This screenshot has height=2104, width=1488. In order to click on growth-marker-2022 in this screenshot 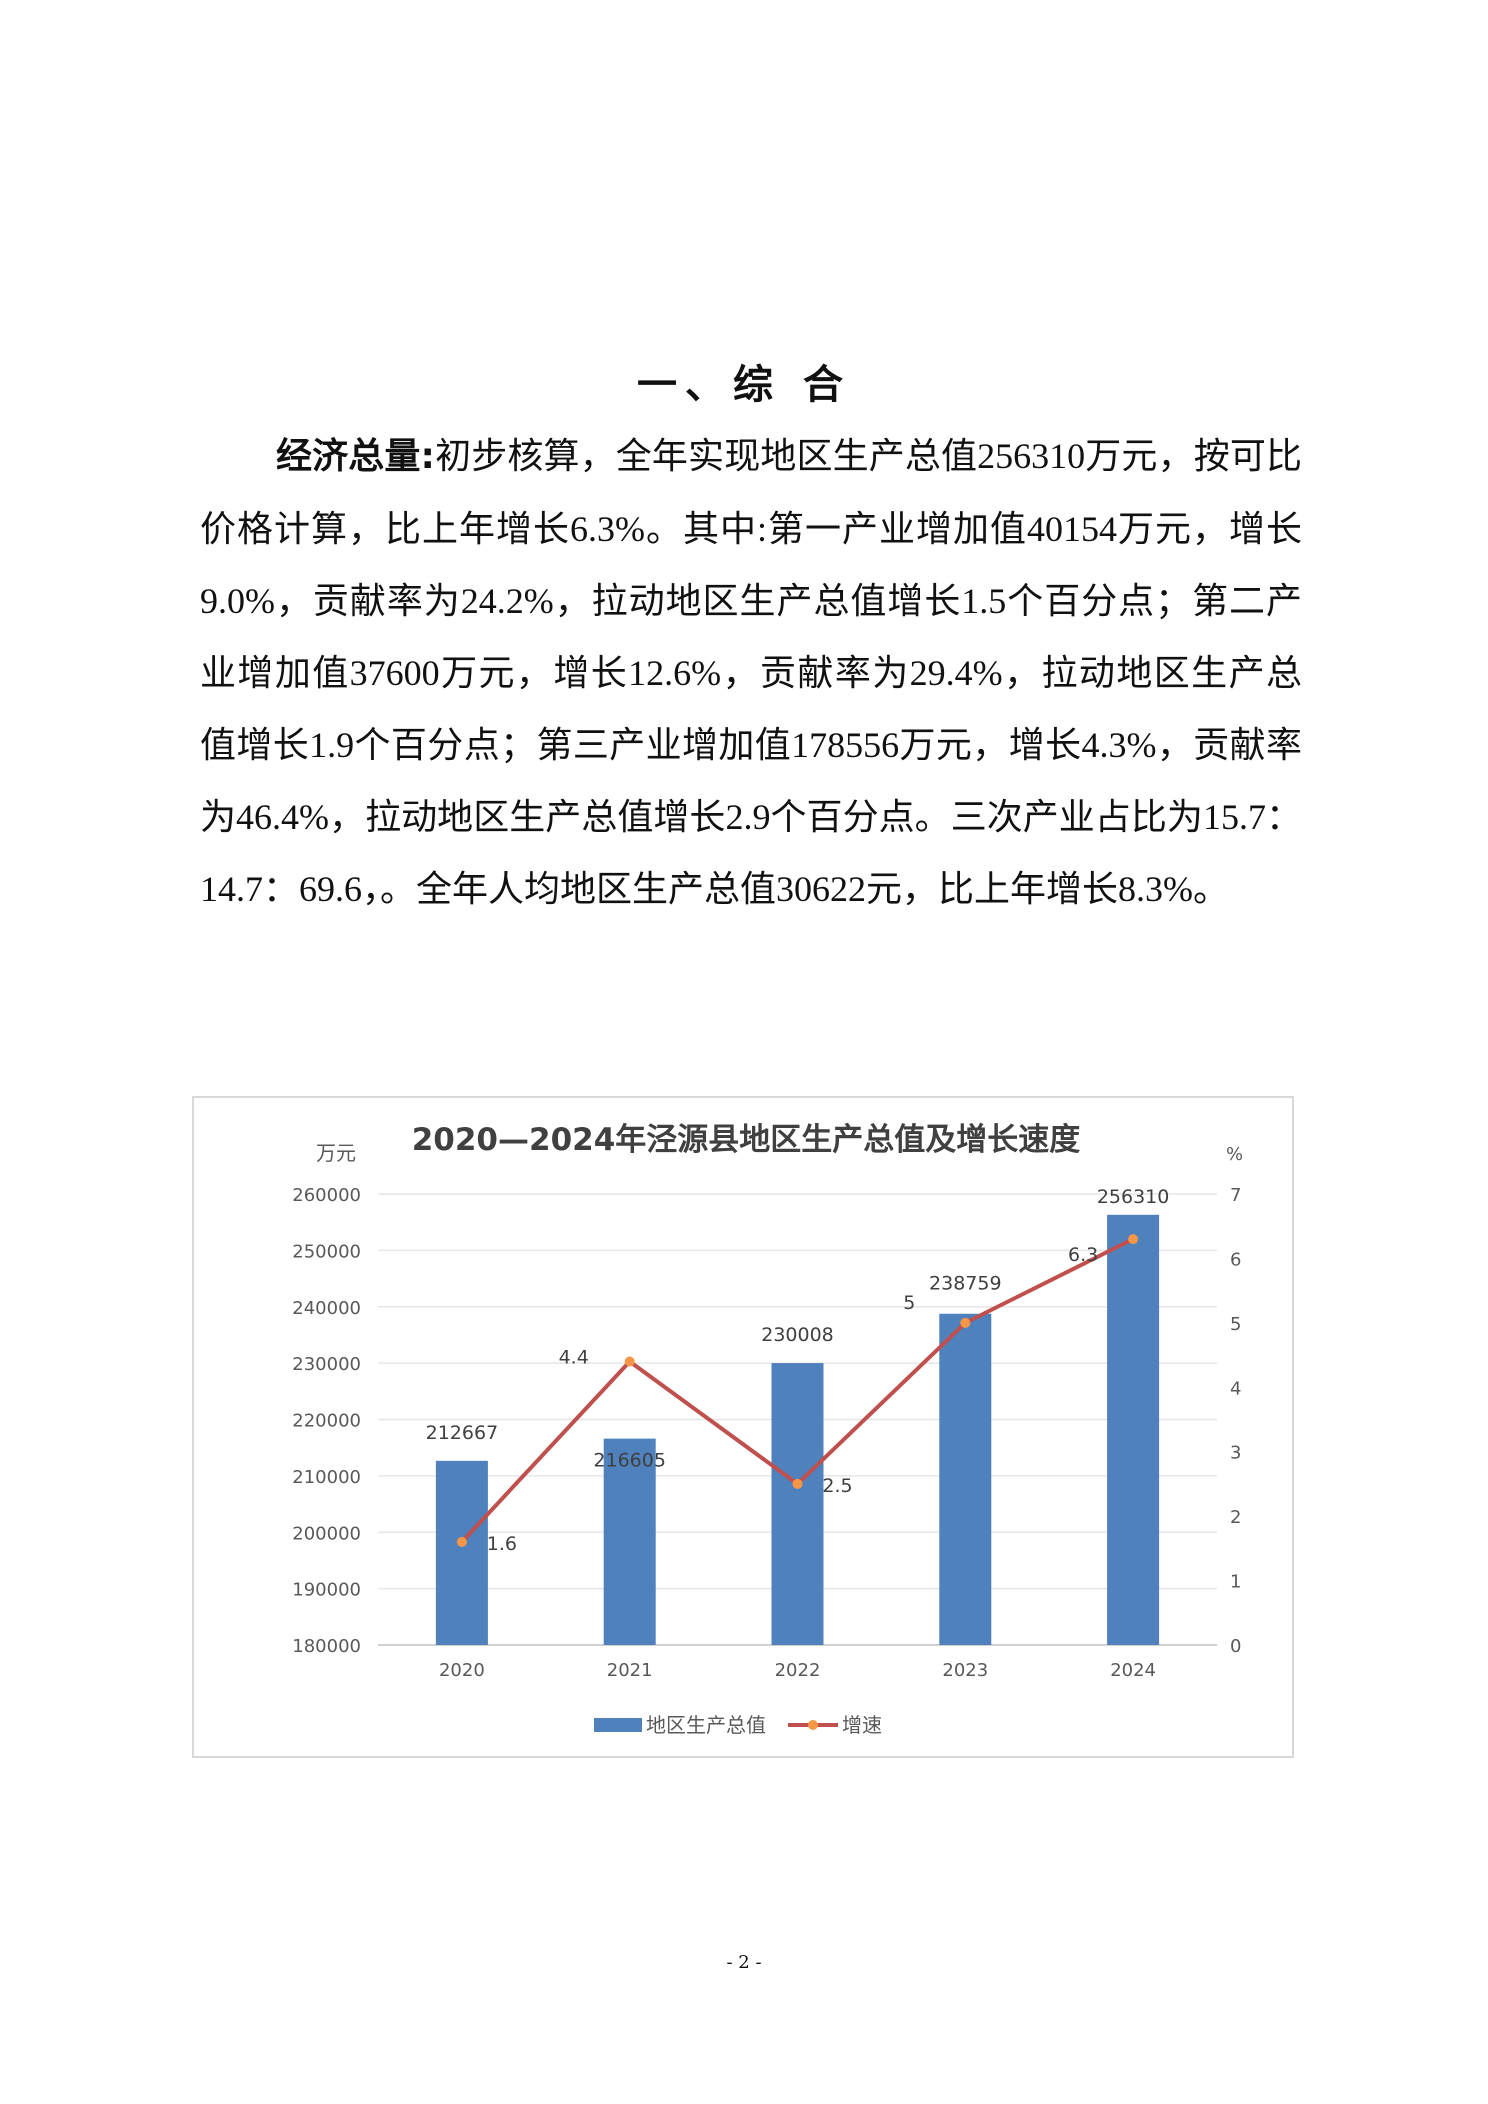, I will do `click(797, 1483)`.